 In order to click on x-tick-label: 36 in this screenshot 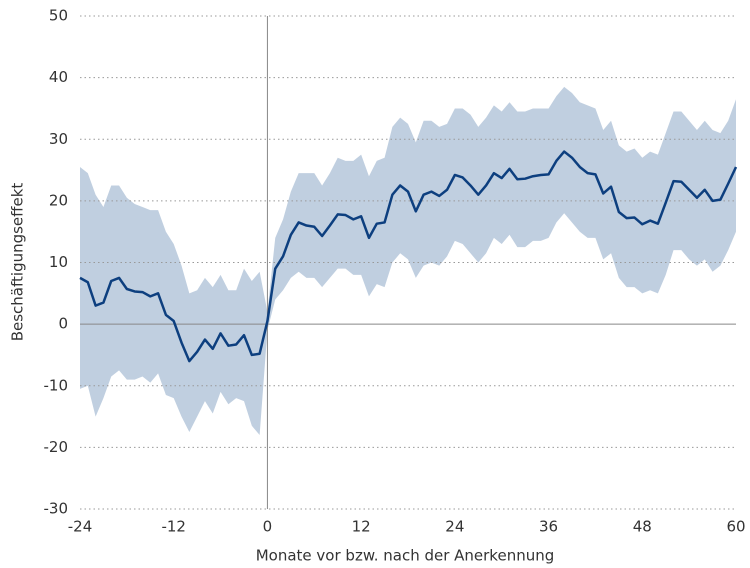, I will do `click(548, 527)`.